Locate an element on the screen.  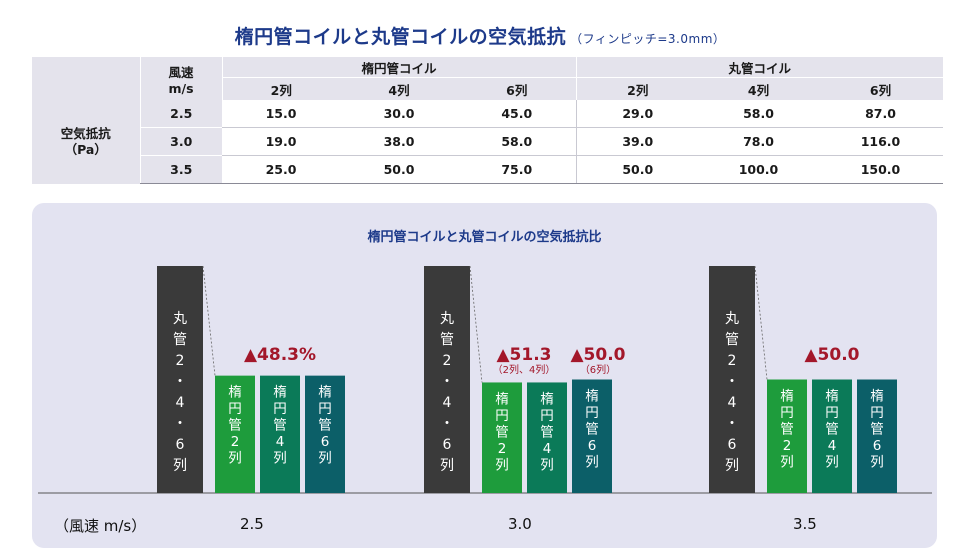
reduction-annotation-note: （6列） is located at coordinates (598, 369).